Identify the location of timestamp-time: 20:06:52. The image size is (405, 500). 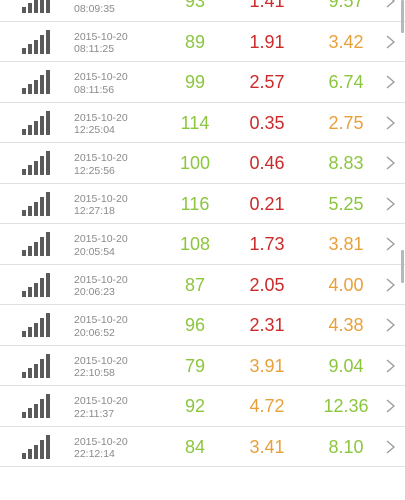
(94, 332).